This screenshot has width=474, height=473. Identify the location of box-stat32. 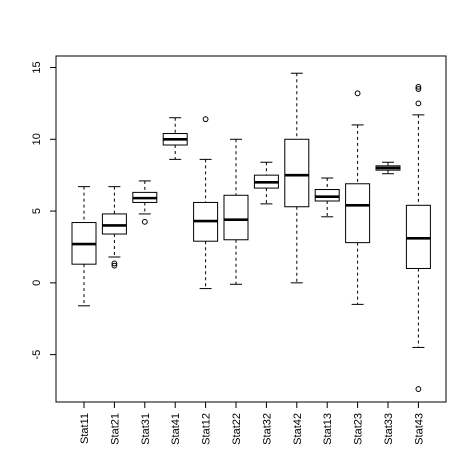
(266, 183).